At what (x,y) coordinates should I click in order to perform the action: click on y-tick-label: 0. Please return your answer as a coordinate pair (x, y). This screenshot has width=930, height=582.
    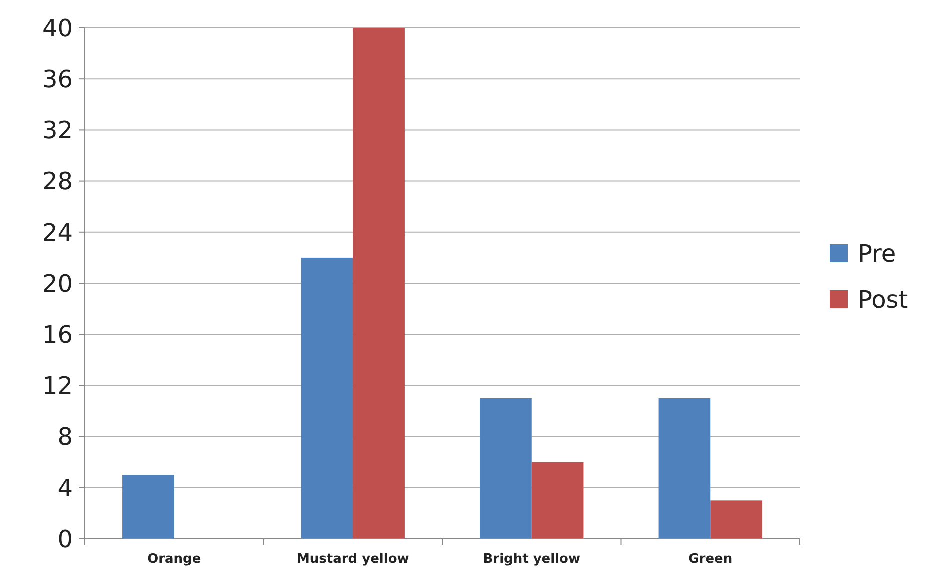
    Looking at the image, I should click on (65, 539).